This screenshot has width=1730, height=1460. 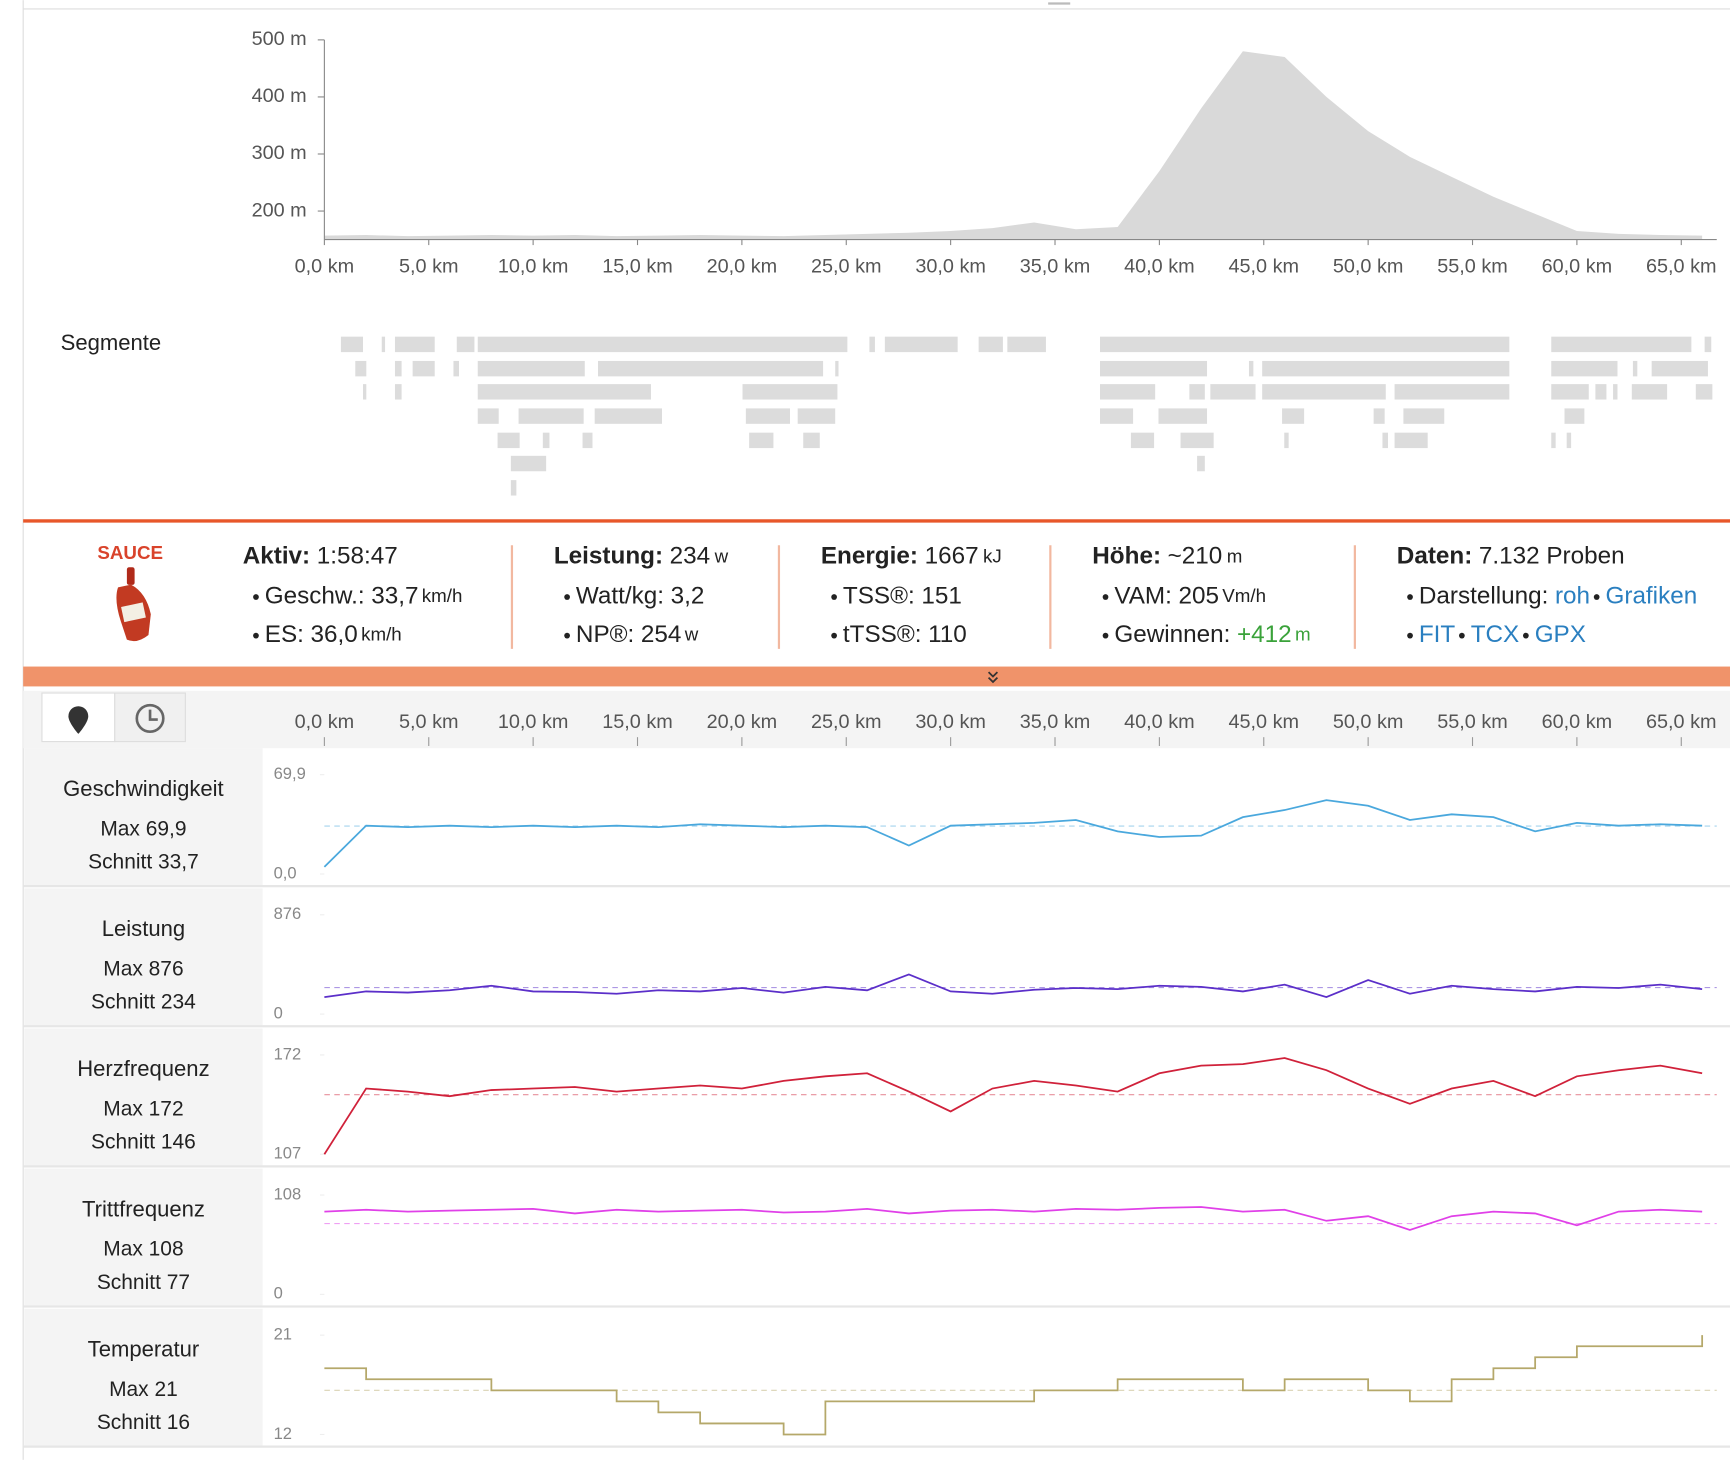 I want to click on item-label: VAM:, so click(x=1143, y=595).